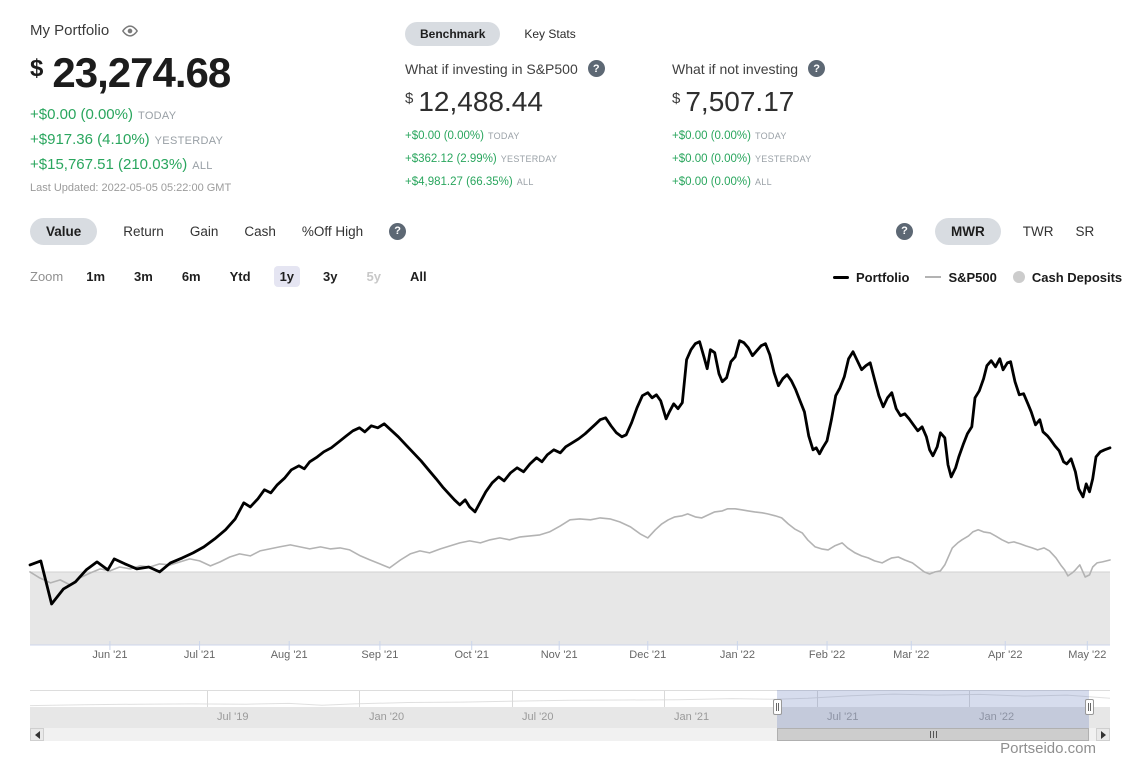 The image size is (1123, 770). Describe the element at coordinates (374, 276) in the screenshot. I see `range-5y-button: 5y` at that location.